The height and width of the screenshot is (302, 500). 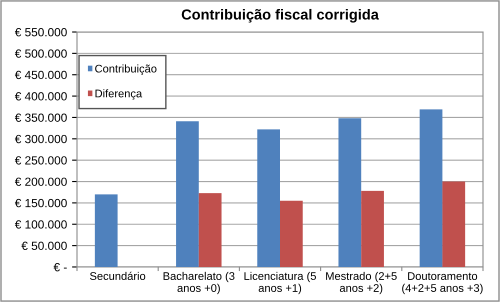 What do you see at coordinates (118, 276) in the screenshot?
I see `x-tick-label: Secundário` at bounding box center [118, 276].